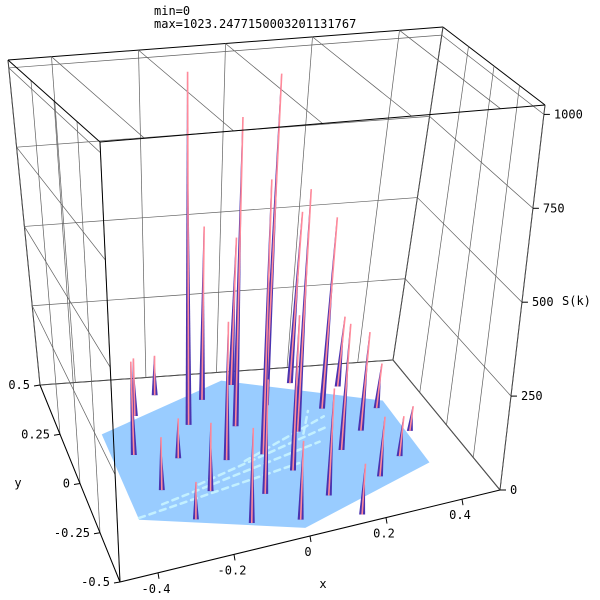 This screenshot has width=600, height=600. Describe the element at coordinates (568, 114) in the screenshot. I see `z-tick-label-4: 1000` at that location.